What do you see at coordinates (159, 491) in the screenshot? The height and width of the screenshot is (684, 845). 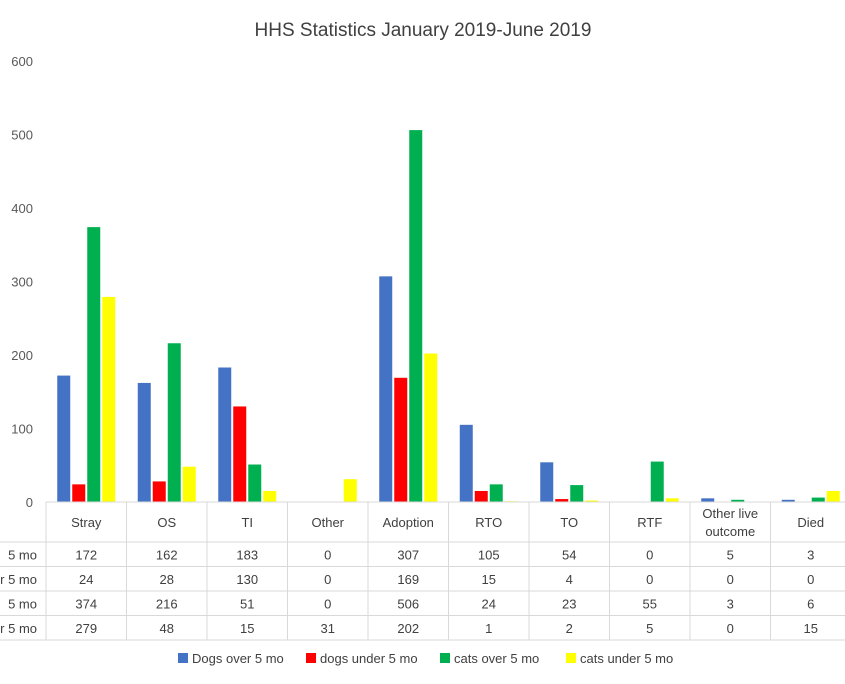 I see `bar-series1-cat1` at bounding box center [159, 491].